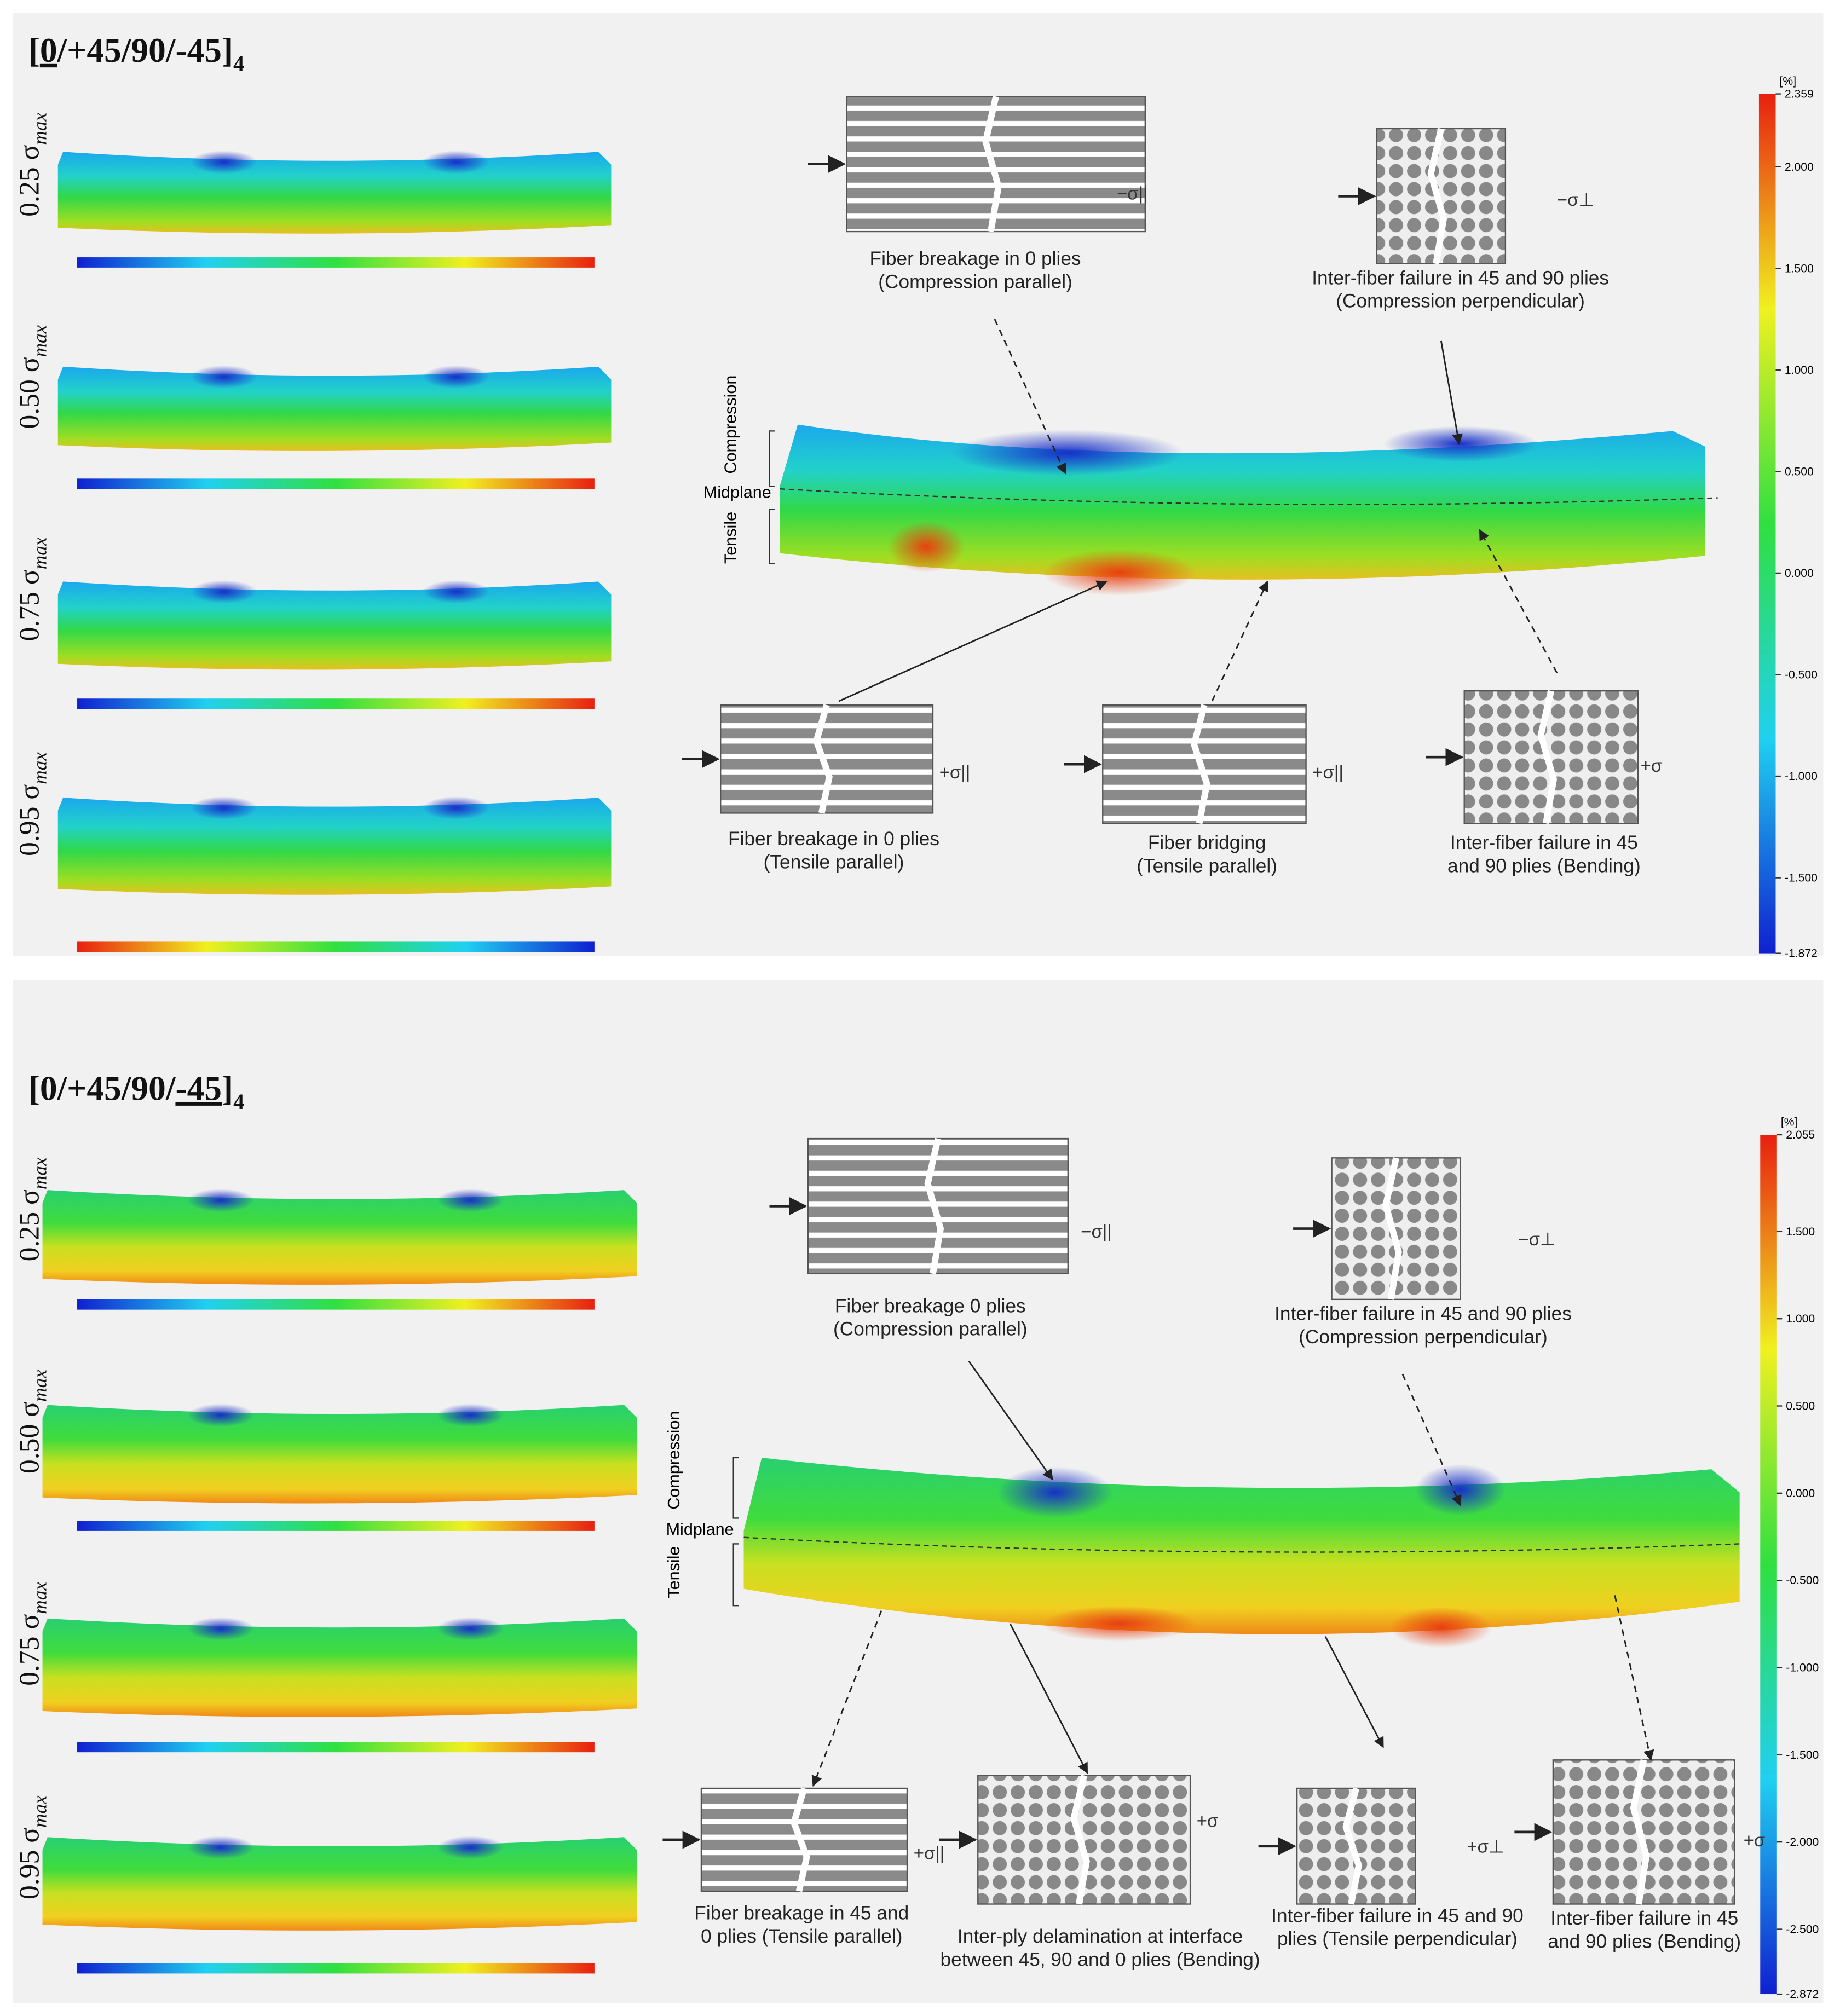 This screenshot has width=1840, height=2016. I want to click on colorbar-tick-label: -1.000, so click(1803, 1668).